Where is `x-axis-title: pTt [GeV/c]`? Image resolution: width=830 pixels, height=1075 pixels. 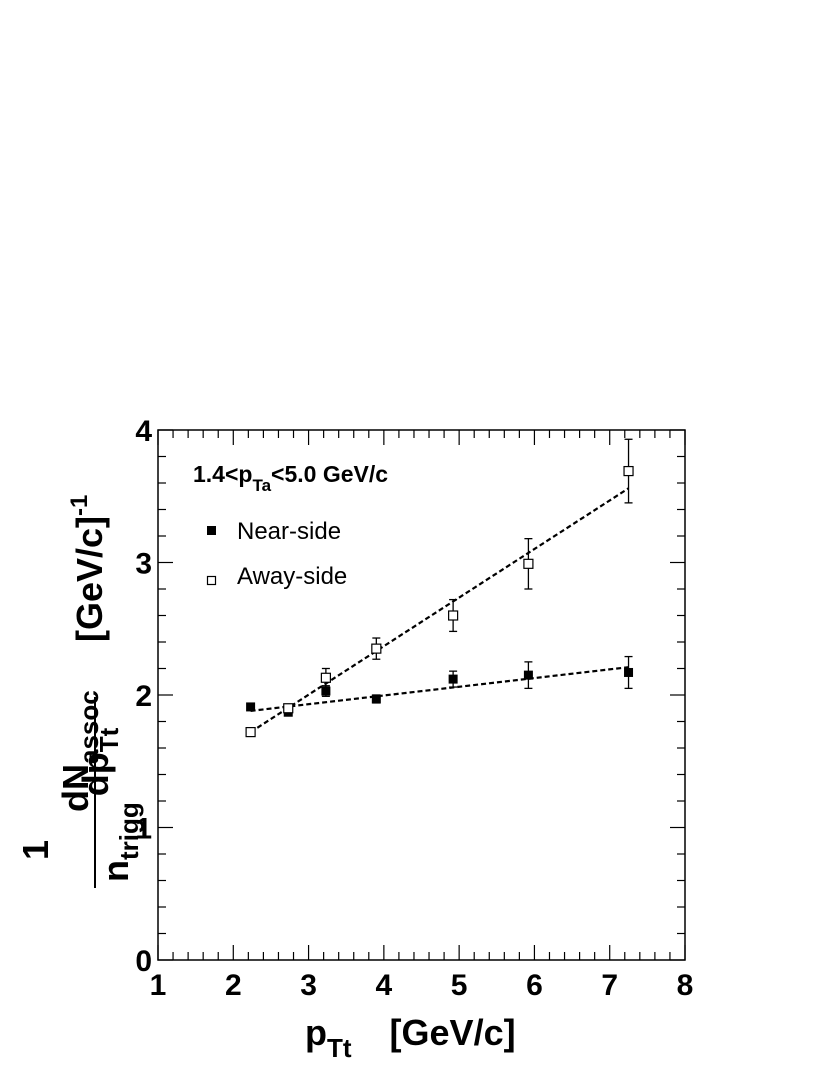 x-axis-title: pTt [GeV/c] is located at coordinates (410, 1037).